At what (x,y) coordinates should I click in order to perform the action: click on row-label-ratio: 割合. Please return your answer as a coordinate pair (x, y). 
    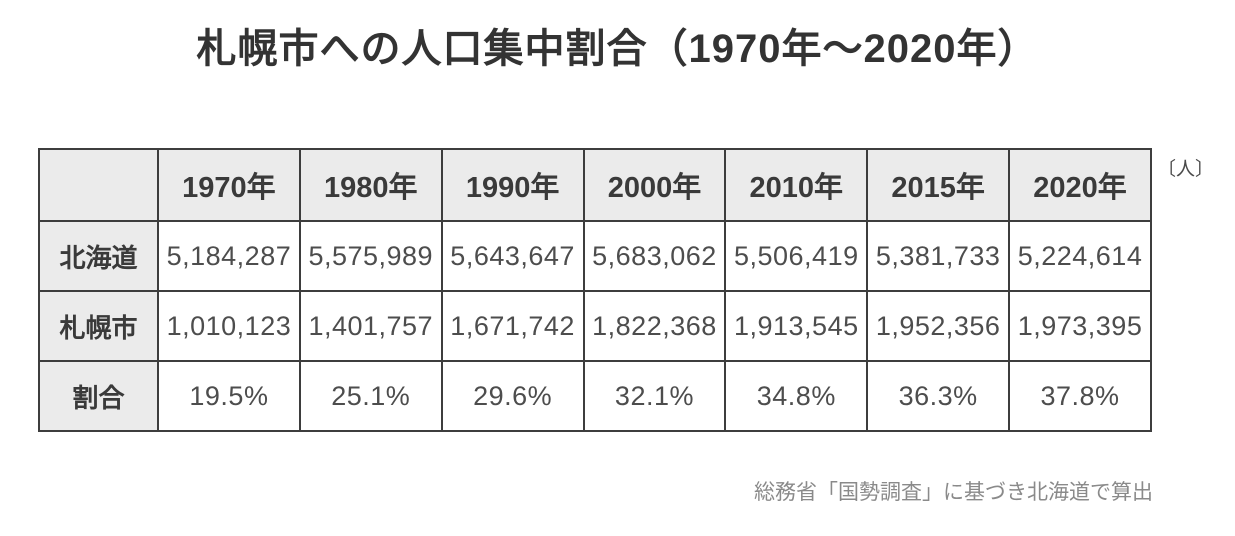
    Looking at the image, I should click on (98, 396).